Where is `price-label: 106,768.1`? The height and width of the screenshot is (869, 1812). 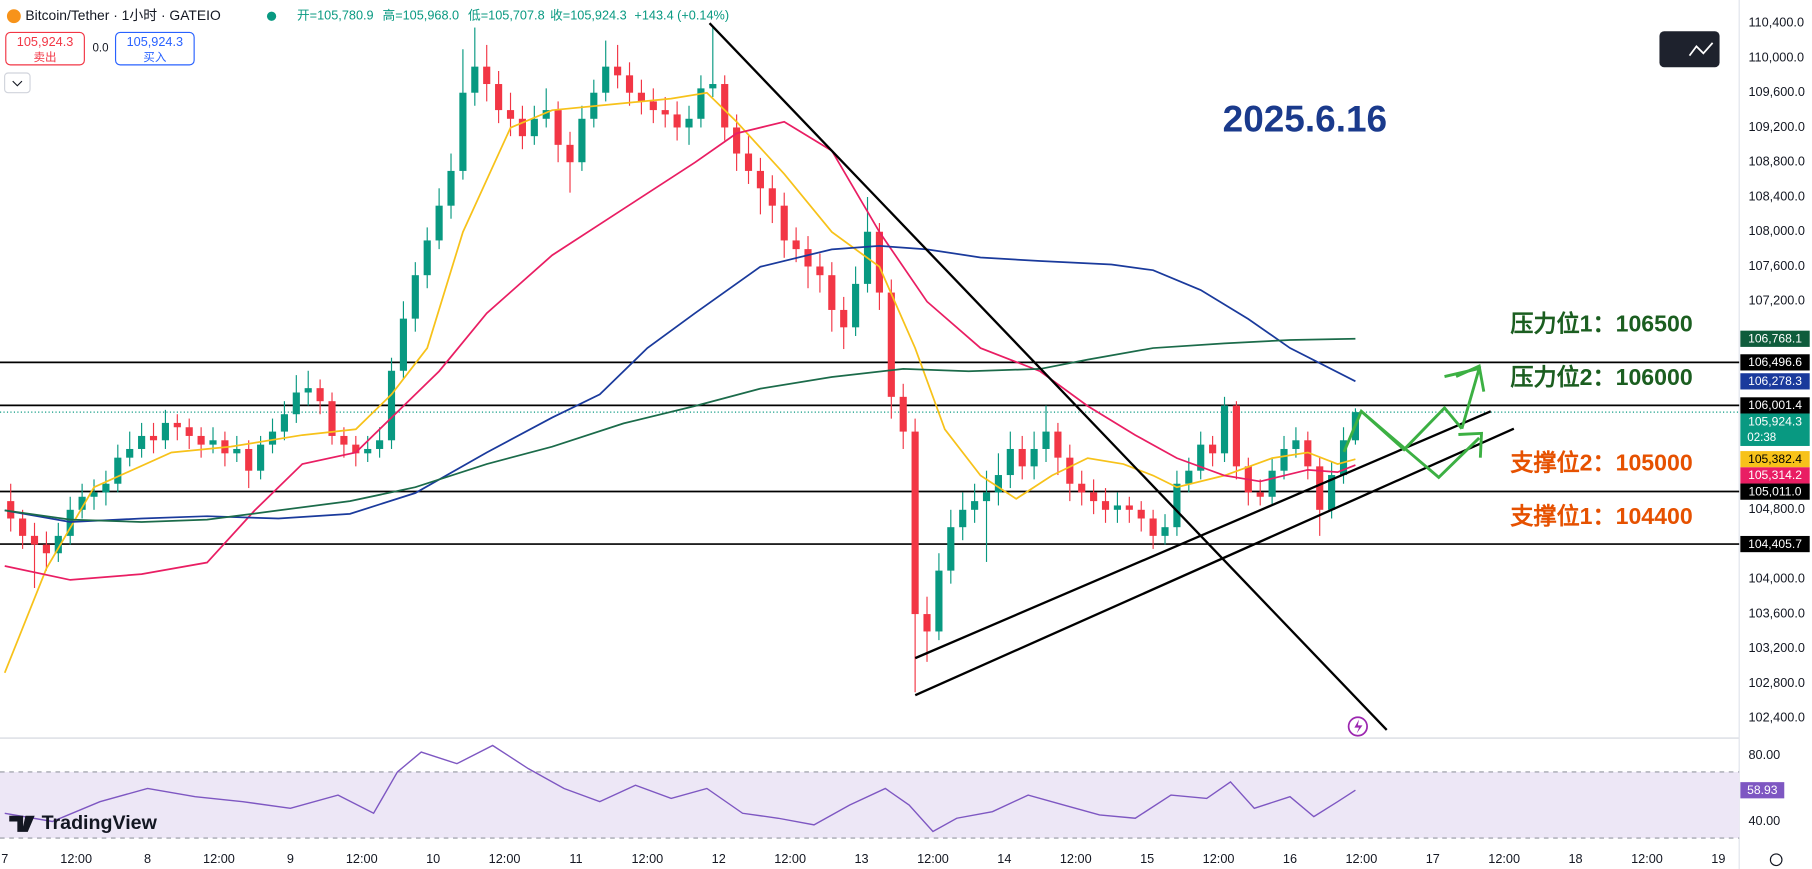
price-label: 106,768.1 is located at coordinates (1775, 339).